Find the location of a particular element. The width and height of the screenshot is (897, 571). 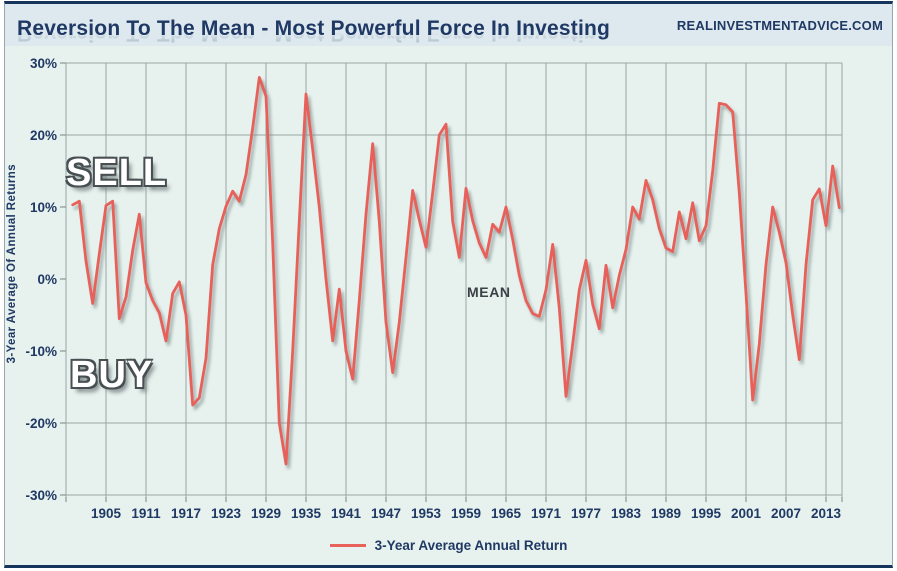

x-tick-label: 1965 is located at coordinates (506, 513).